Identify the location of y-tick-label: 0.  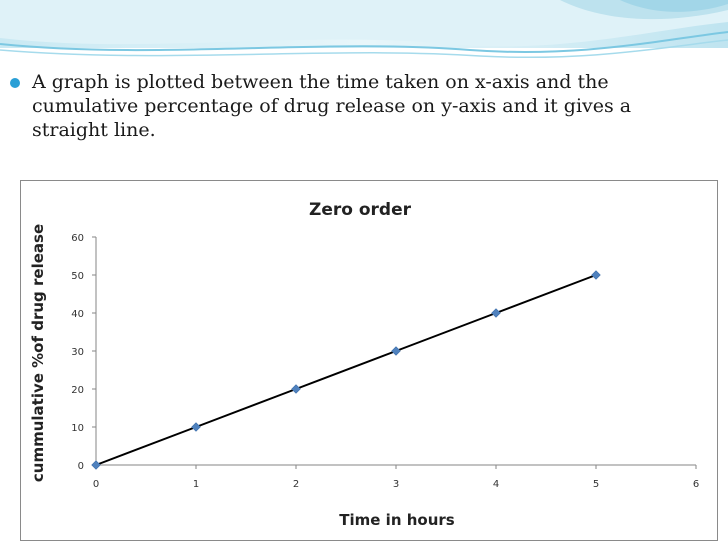
(81, 466).